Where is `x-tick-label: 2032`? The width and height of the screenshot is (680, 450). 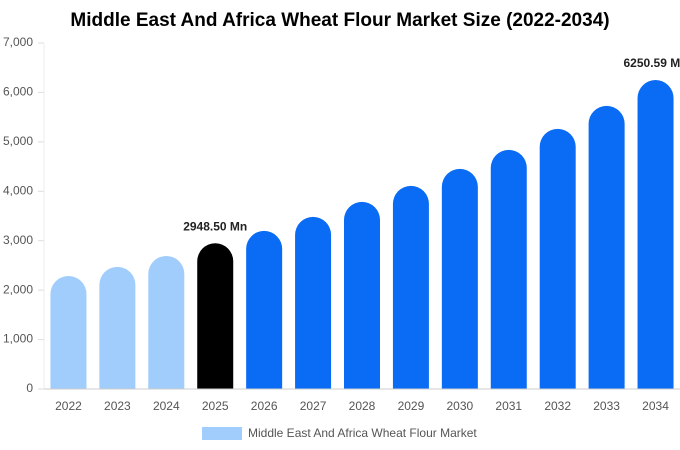
x-tick-label: 2032 is located at coordinates (557, 406).